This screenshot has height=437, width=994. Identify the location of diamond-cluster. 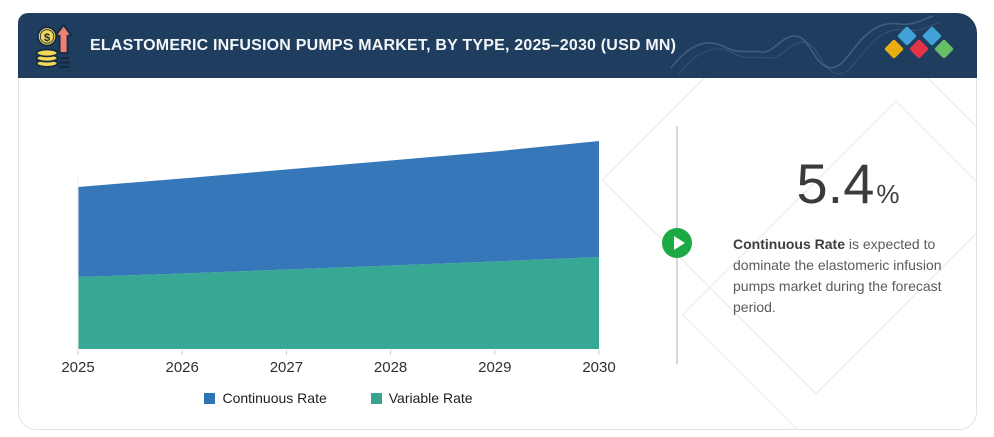
(925, 44).